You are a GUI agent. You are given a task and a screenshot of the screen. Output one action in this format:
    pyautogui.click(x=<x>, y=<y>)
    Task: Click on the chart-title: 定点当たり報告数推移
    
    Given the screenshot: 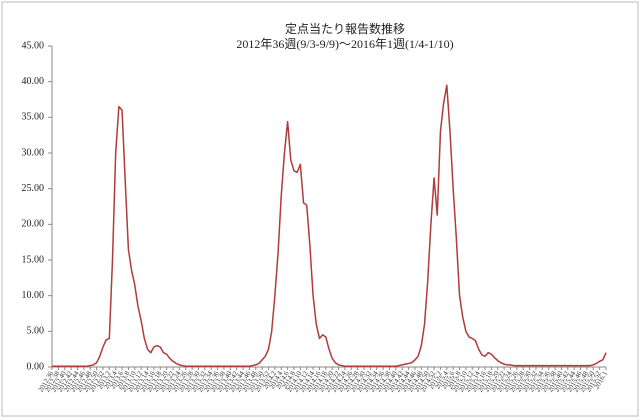 What is the action you would take?
    pyautogui.click(x=345, y=28)
    